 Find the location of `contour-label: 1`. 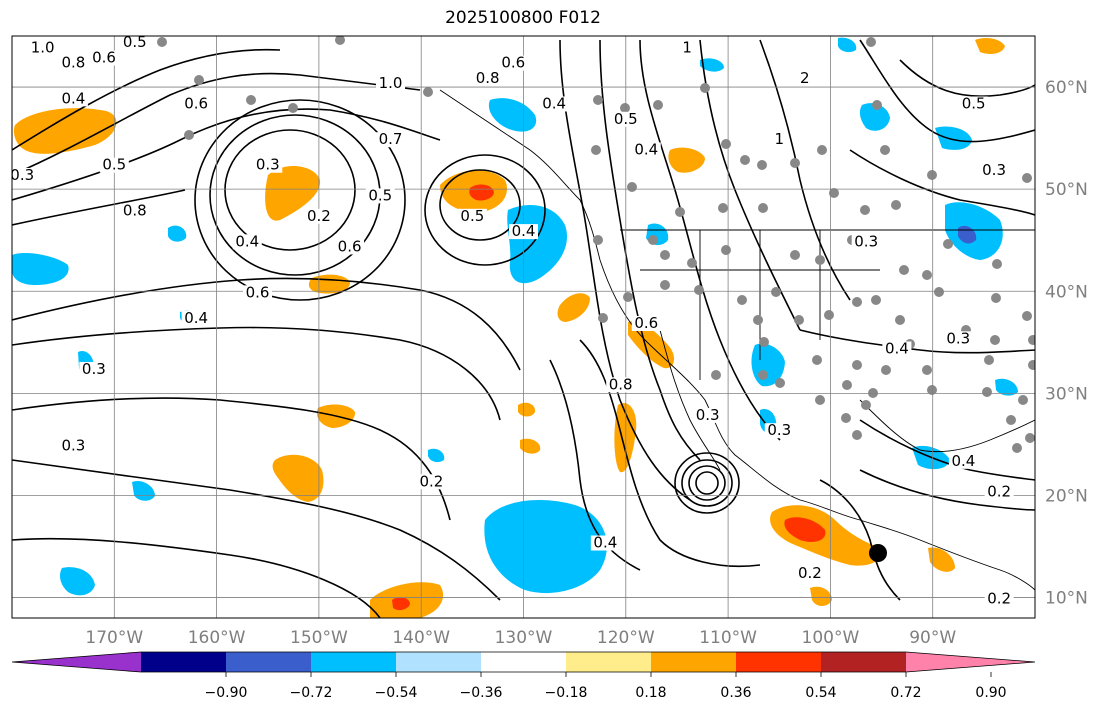

contour-label: 1 is located at coordinates (779, 139).